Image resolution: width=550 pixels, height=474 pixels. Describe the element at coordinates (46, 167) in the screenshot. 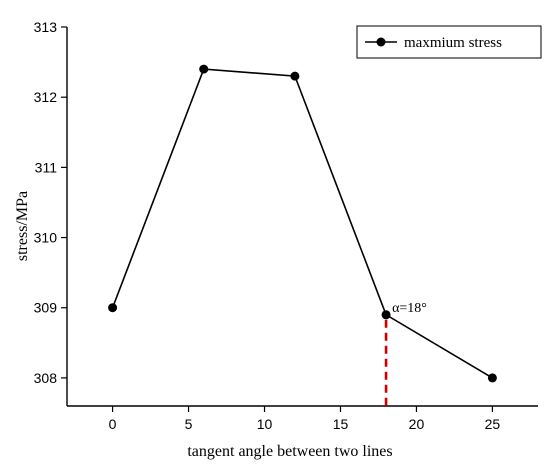

I see `y-tick-label: 311` at that location.